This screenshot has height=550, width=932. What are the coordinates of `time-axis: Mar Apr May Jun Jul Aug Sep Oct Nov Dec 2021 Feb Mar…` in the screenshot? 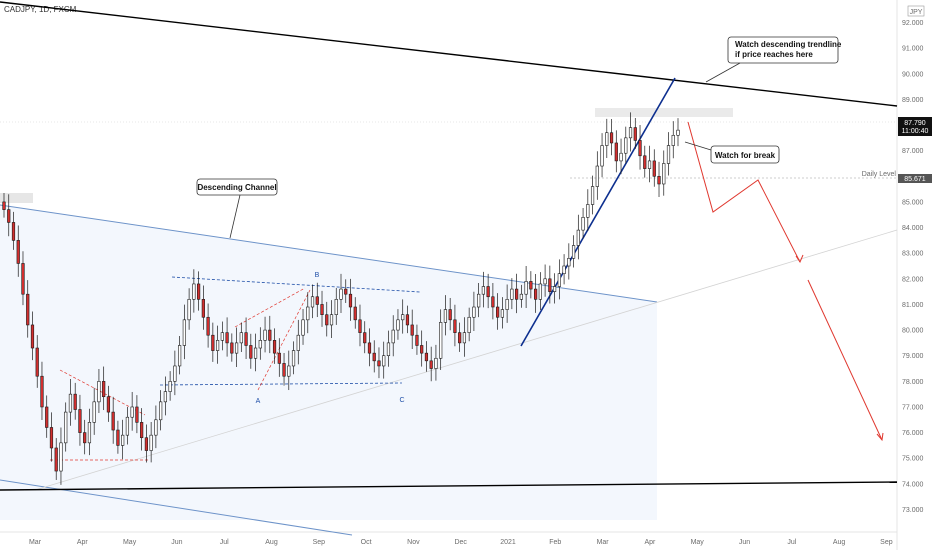 It's located at (461, 542).